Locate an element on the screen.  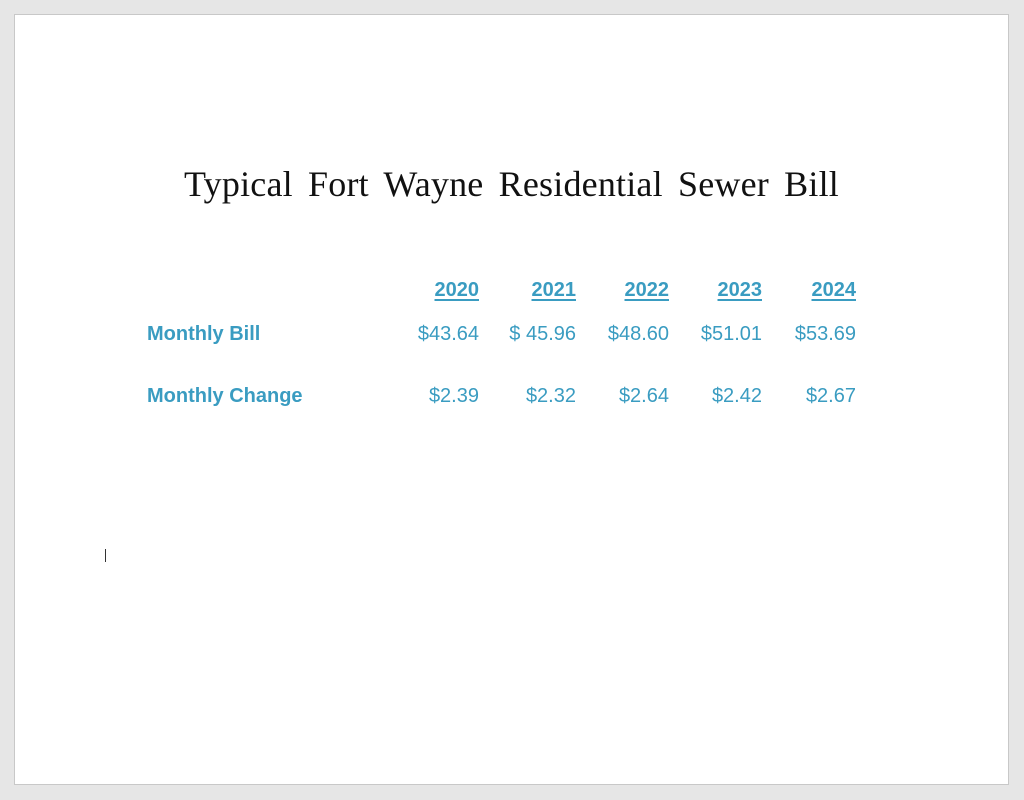
row-label-monthly-bill: Monthly Bill is located at coordinates (204, 334).